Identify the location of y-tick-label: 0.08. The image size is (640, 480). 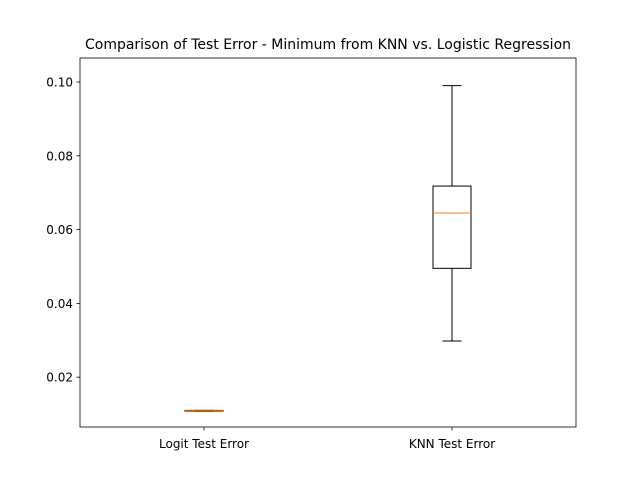
(59, 156).